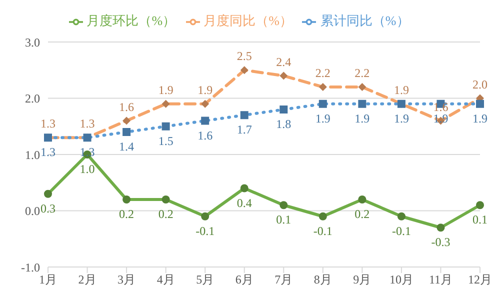  I want to click on x-tick-label: 1月, so click(48, 279).